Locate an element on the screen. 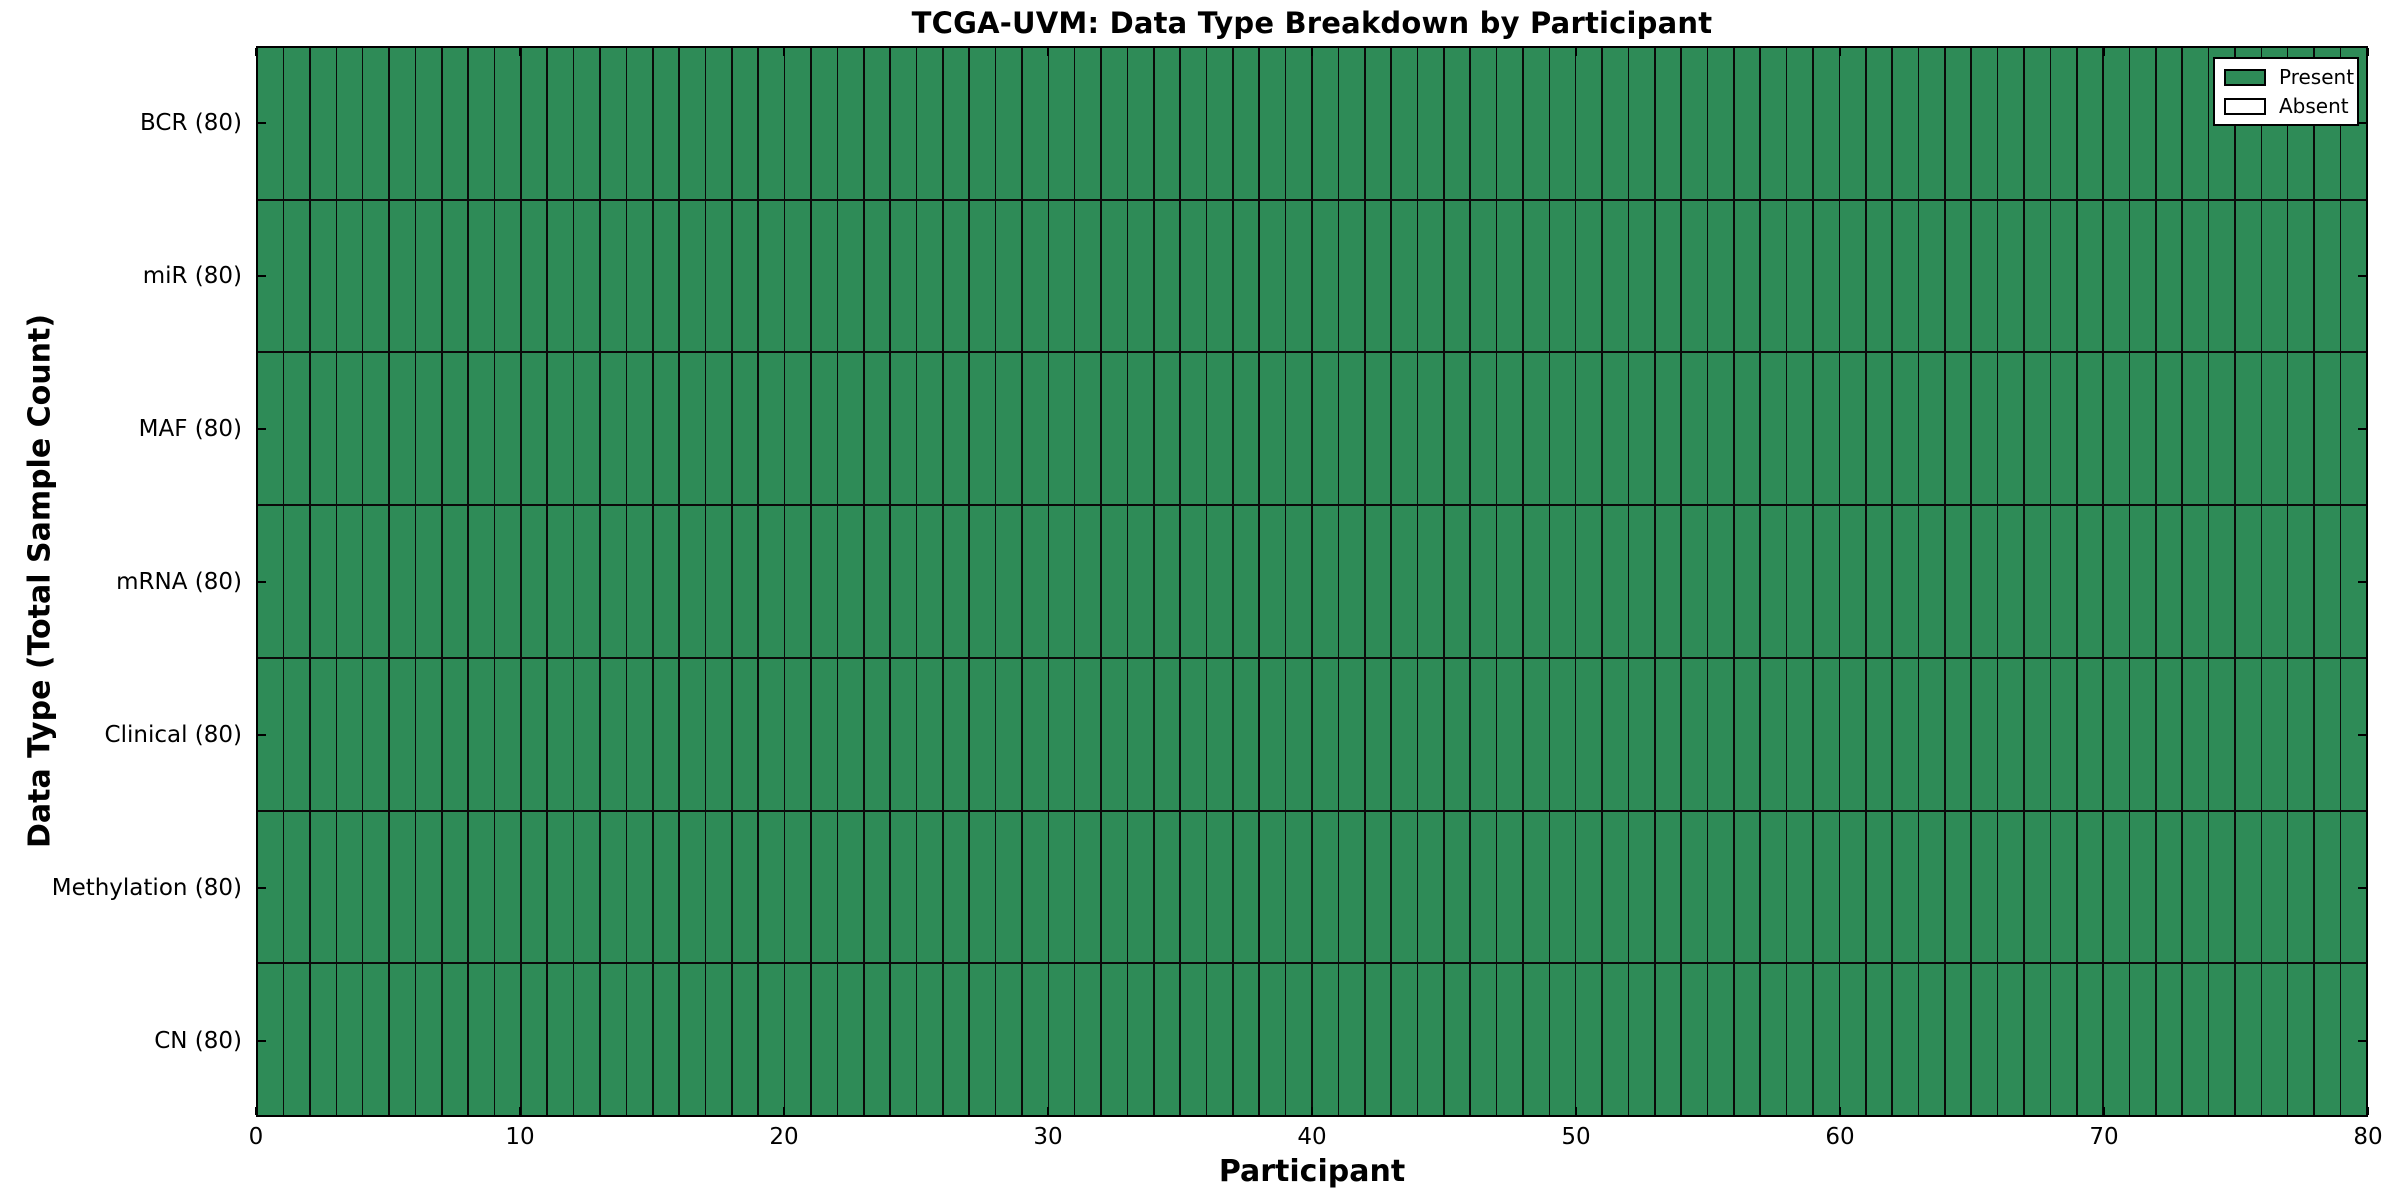  y-tick-label: miR (80) is located at coordinates (192, 275).